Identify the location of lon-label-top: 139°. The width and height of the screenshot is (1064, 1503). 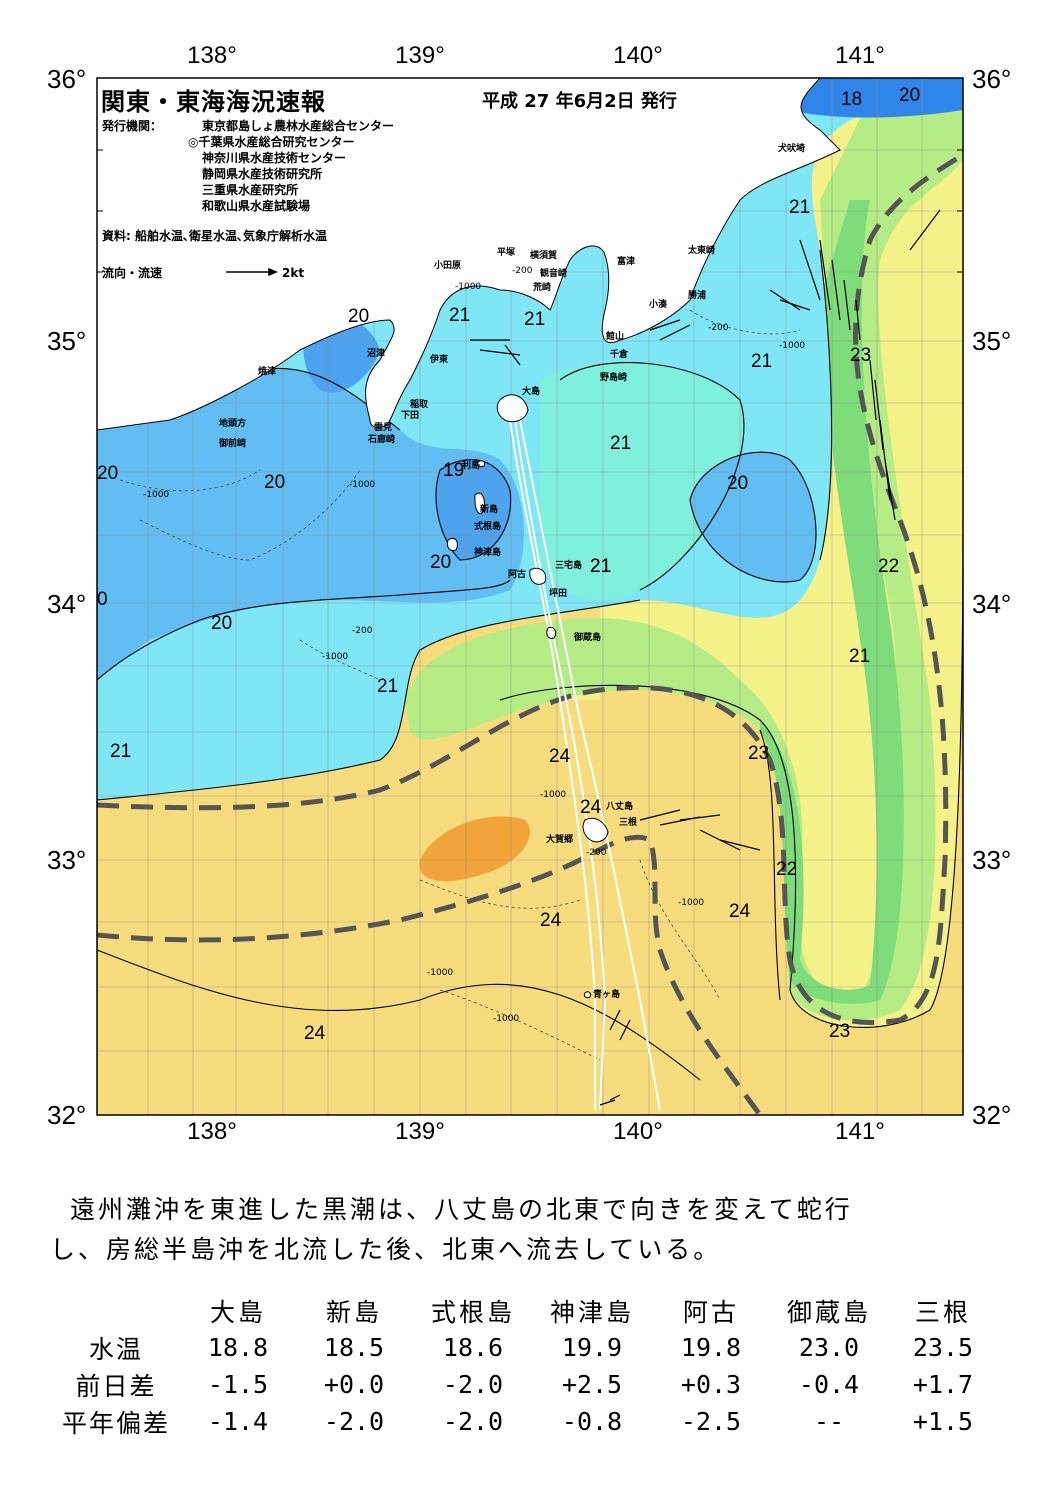
(420, 55).